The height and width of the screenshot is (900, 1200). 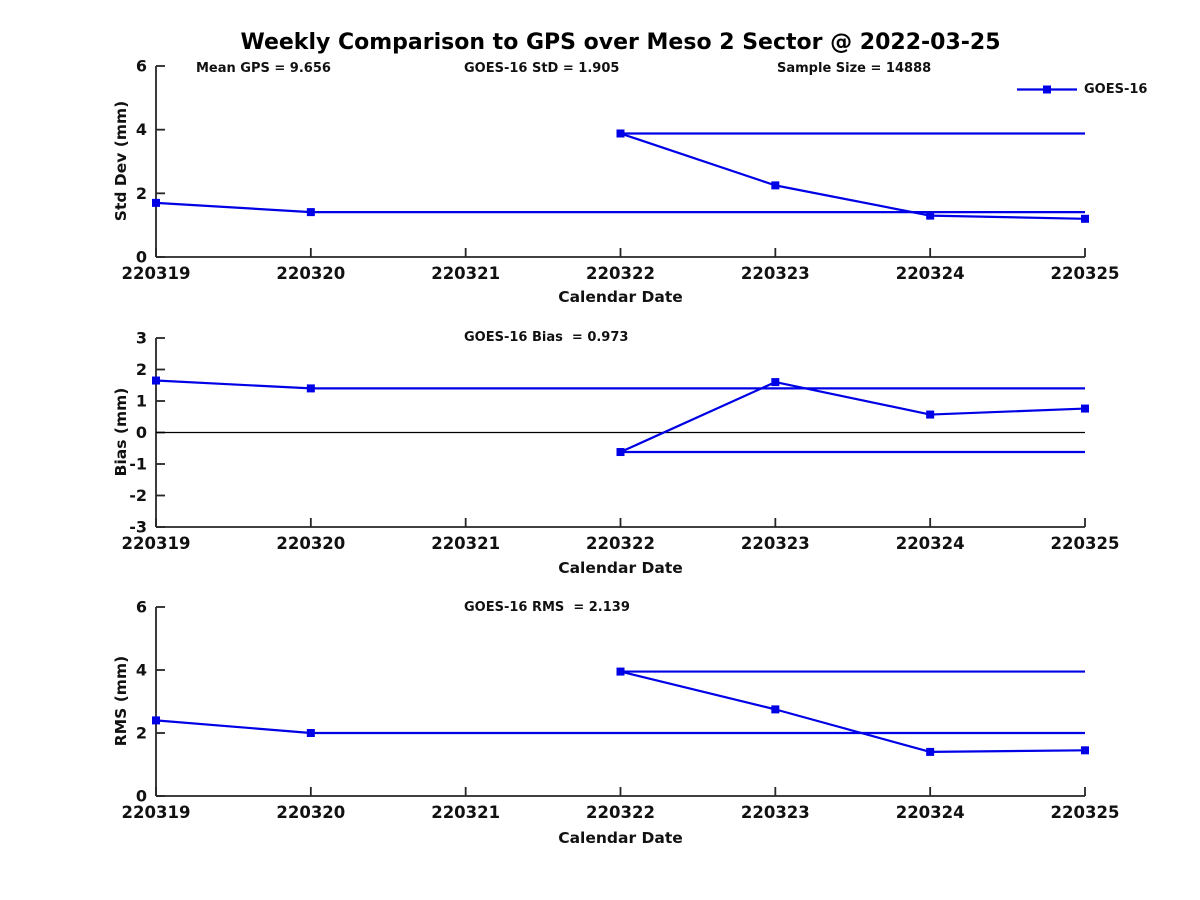 I want to click on annotation-mean-gps: Mean GPS = 9.656, so click(x=263, y=68).